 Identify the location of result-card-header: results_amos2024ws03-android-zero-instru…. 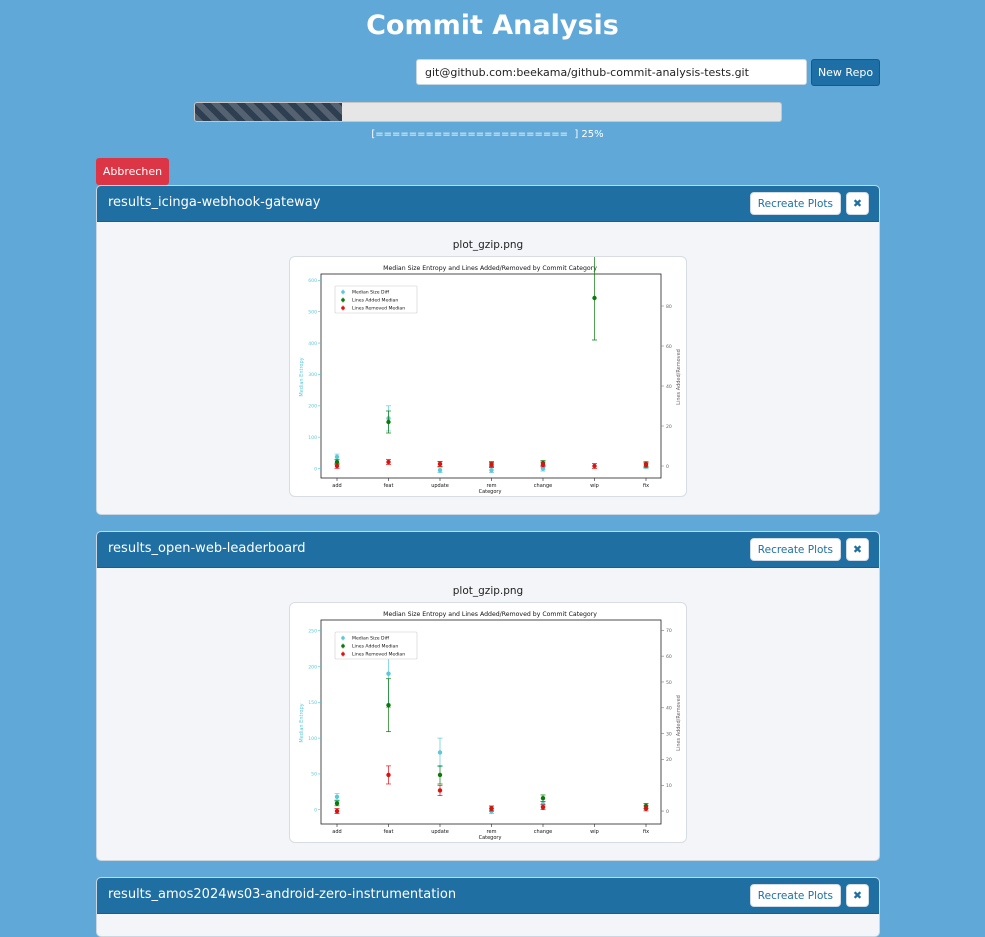
(488, 896).